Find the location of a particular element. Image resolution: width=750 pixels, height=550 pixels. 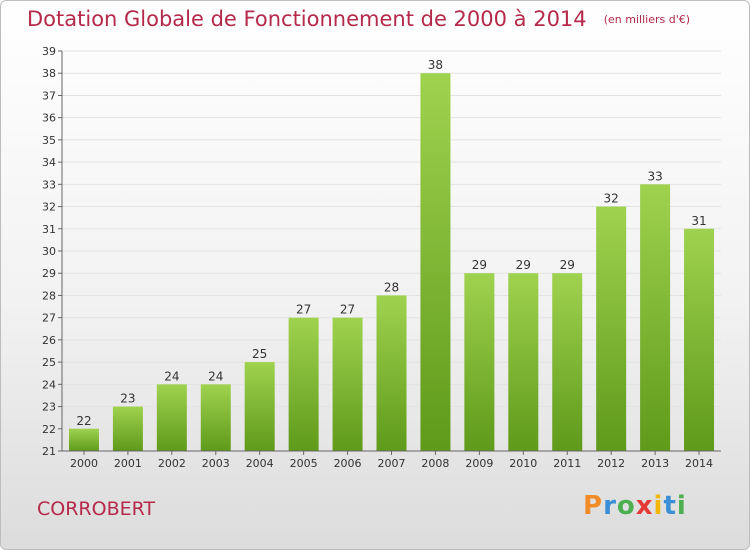

y-tick-label: 29 is located at coordinates (49, 273).